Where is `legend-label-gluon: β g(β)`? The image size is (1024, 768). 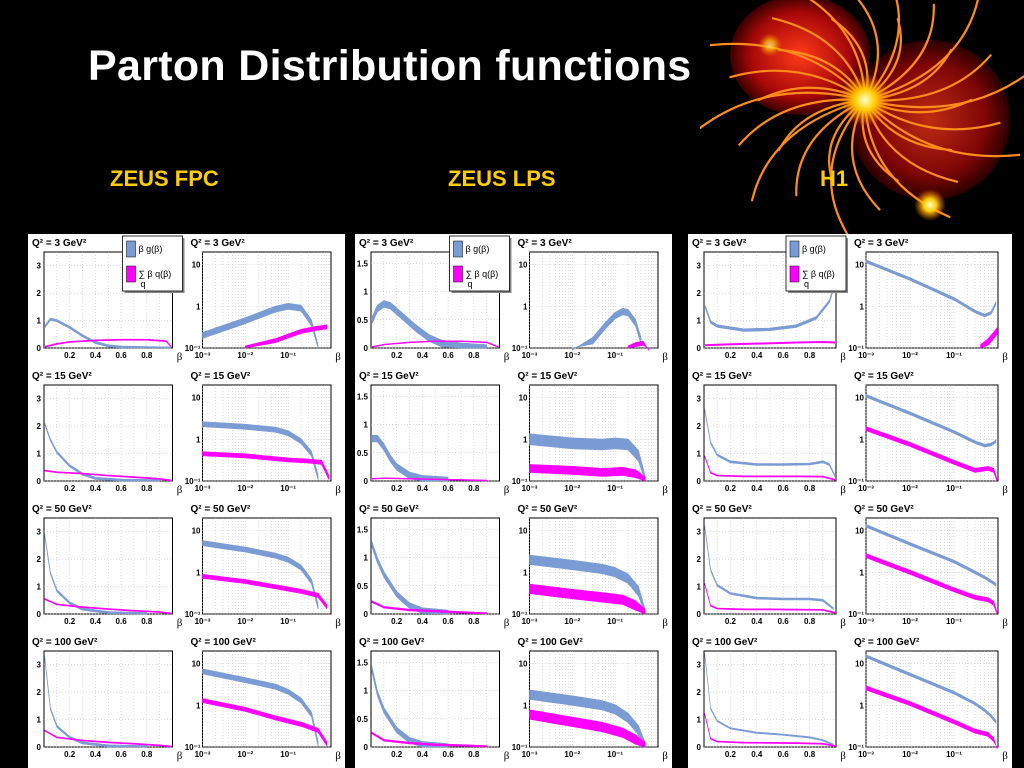 legend-label-gluon: β g(β) is located at coordinates (151, 249).